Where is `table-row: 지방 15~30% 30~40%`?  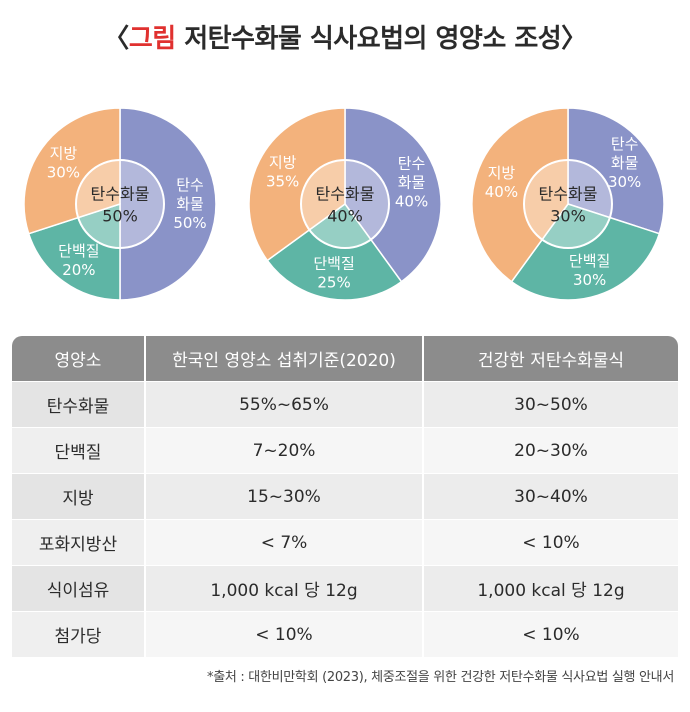
table-row: 지방 15~30% 30~40% is located at coordinates (345, 496).